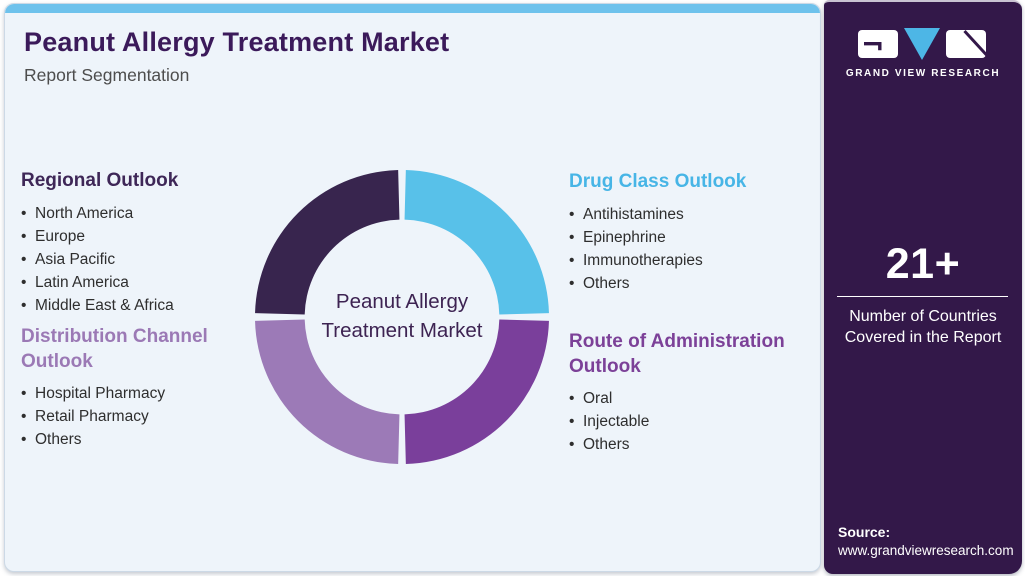 The height and width of the screenshot is (576, 1025). Describe the element at coordinates (237, 42) in the screenshot. I see `page-title: Peanut Allergy Treatment Market` at that location.